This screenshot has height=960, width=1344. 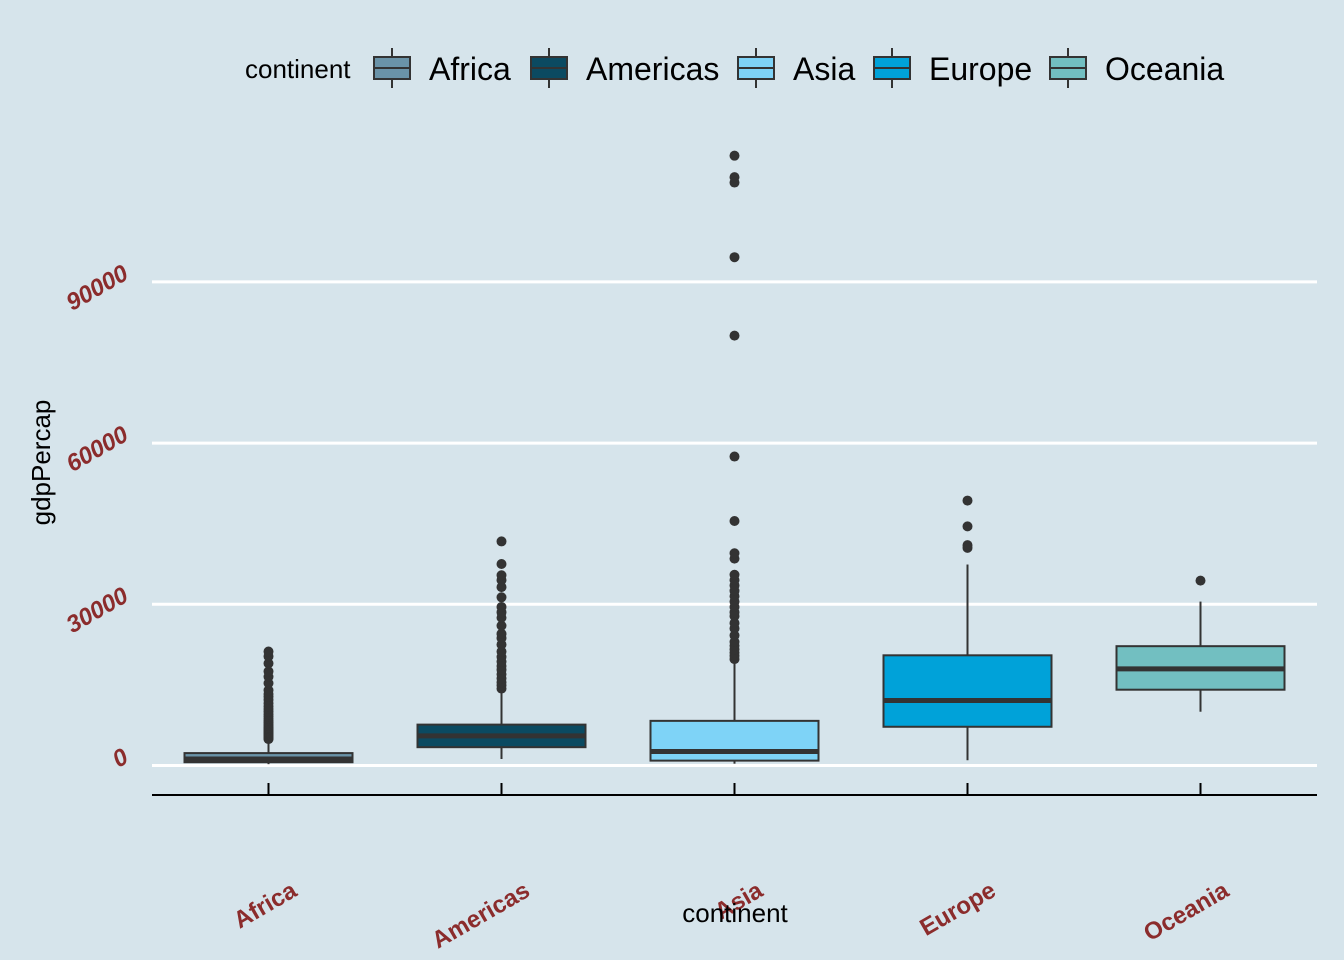 I want to click on x-tick-labels: Africa Americas Asia Europe Oceania, so click(x=731, y=868).